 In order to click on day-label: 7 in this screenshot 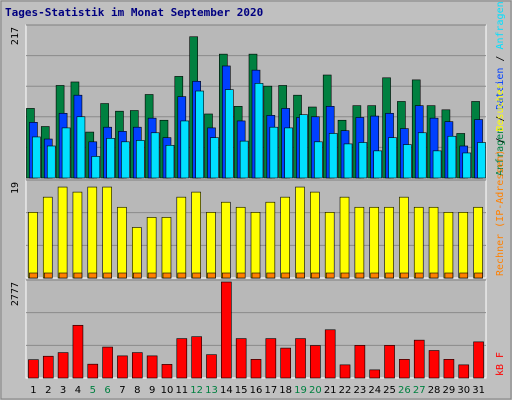, I will do `click(122, 390)`.